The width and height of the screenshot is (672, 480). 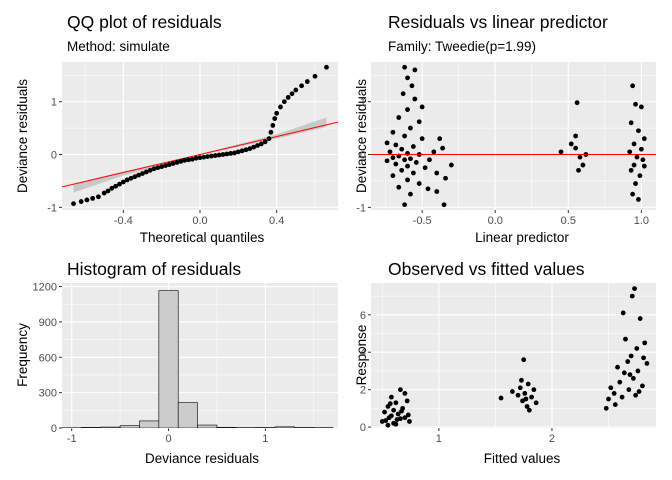 I want to click on residuals-vs-lp-x-tick-label: 1.0, so click(x=641, y=221).